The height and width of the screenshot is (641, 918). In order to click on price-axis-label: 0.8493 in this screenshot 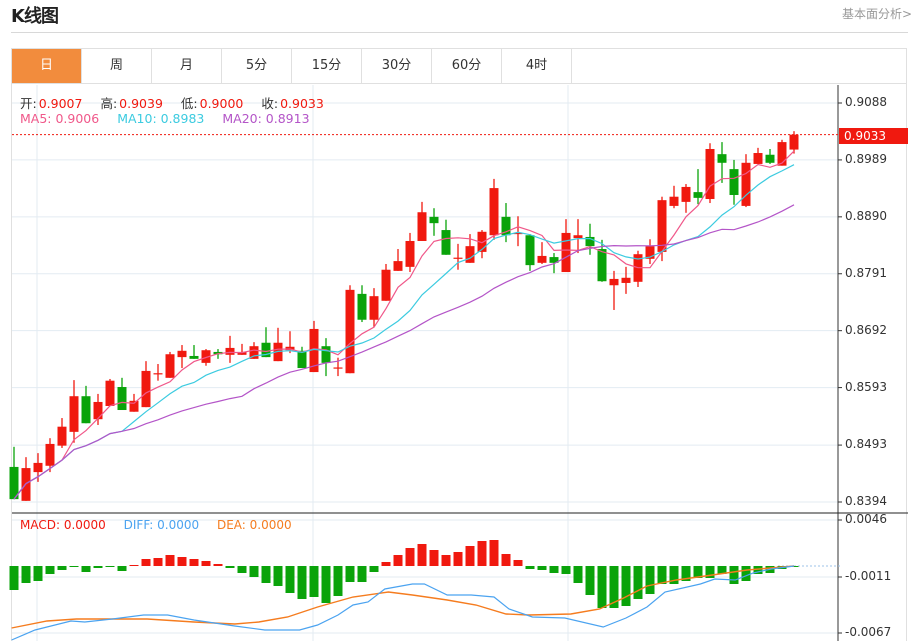, I will do `click(866, 444)`.